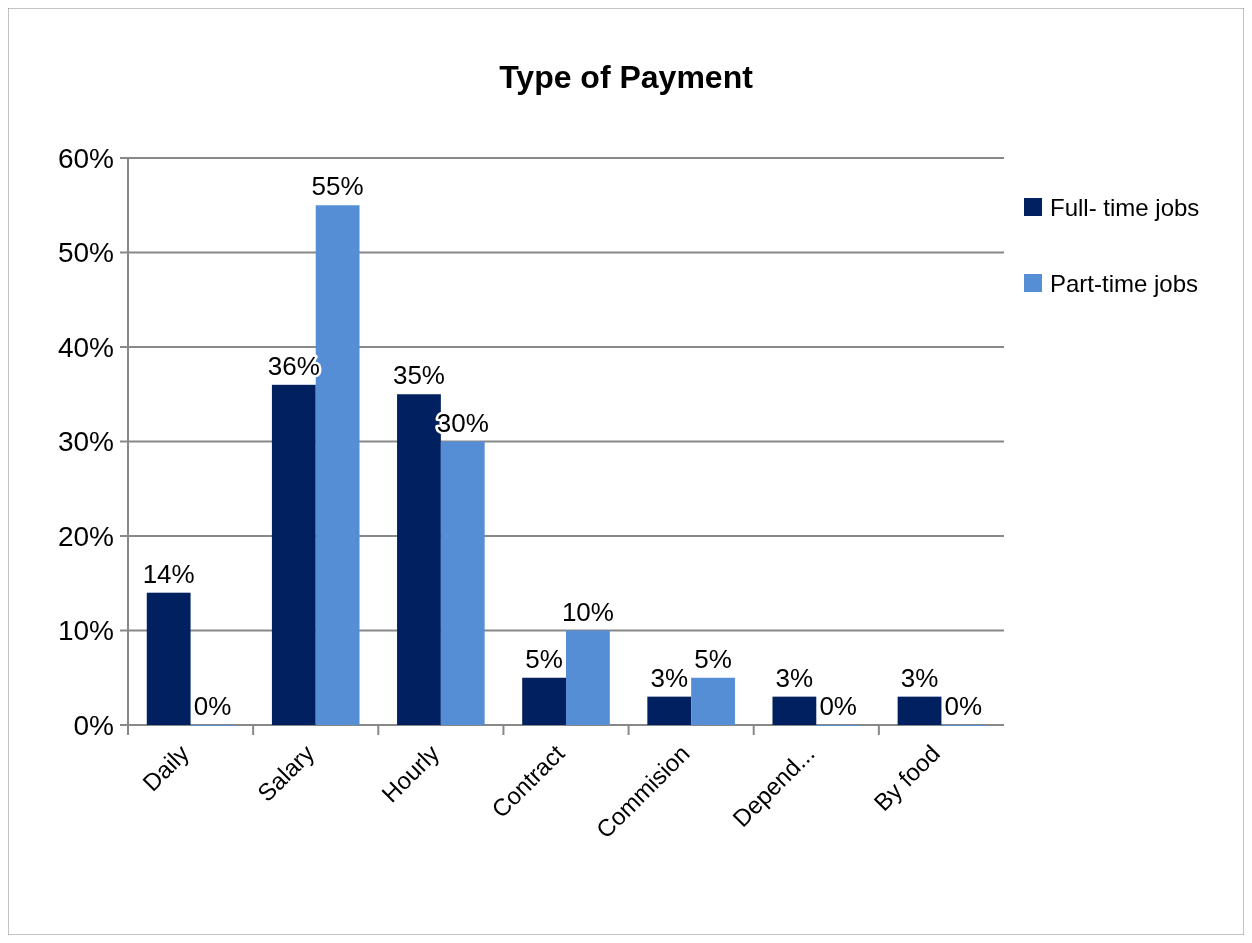 Image resolution: width=1252 pixels, height=943 pixels. What do you see at coordinates (85, 347) in the screenshot?
I see `y-tick-label: 40%` at bounding box center [85, 347].